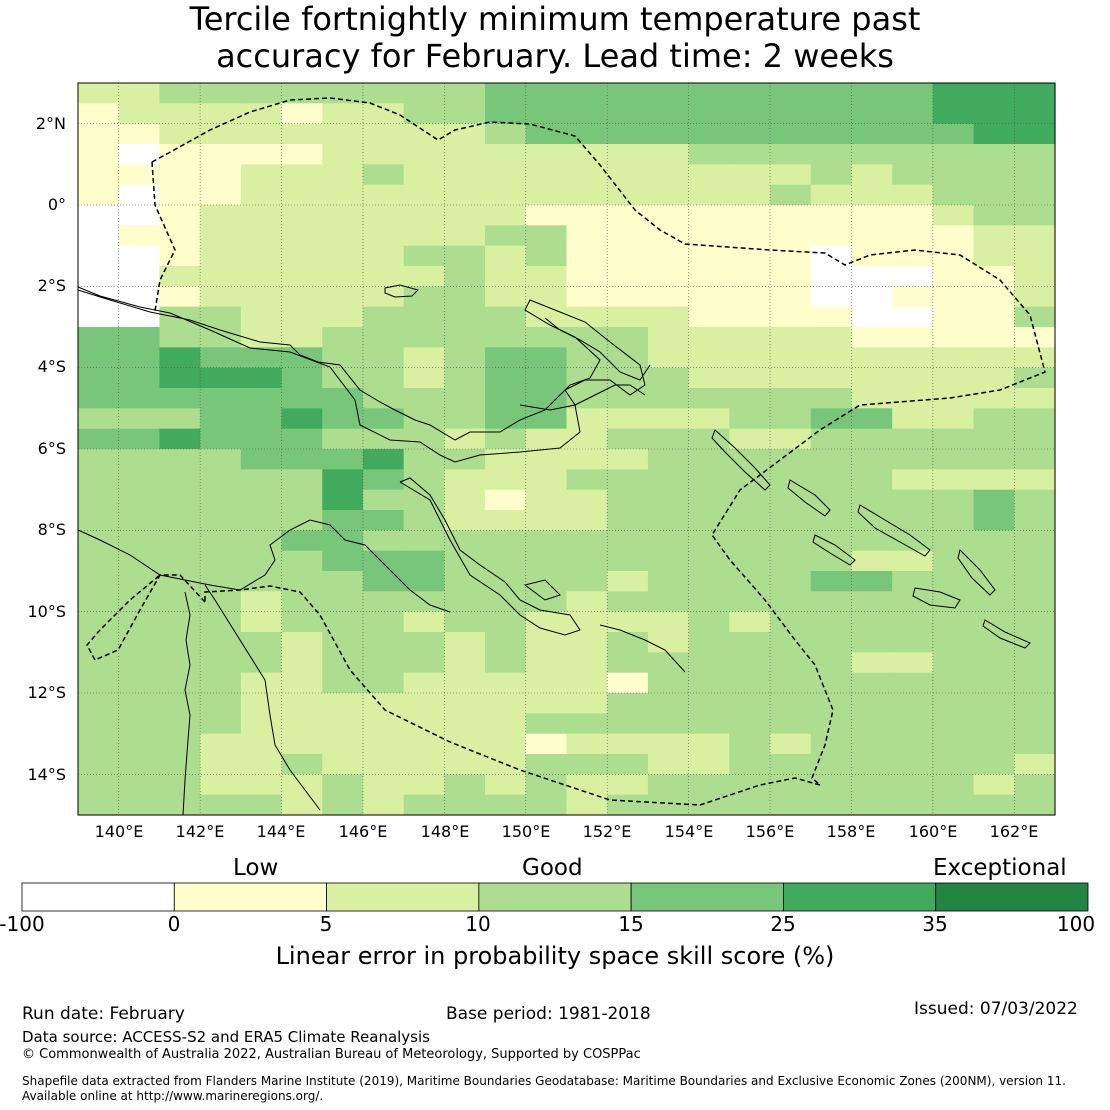 This screenshot has height=1110, width=1110. What do you see at coordinates (200, 831) in the screenshot?
I see `x-tick-label: 142°E` at bounding box center [200, 831].